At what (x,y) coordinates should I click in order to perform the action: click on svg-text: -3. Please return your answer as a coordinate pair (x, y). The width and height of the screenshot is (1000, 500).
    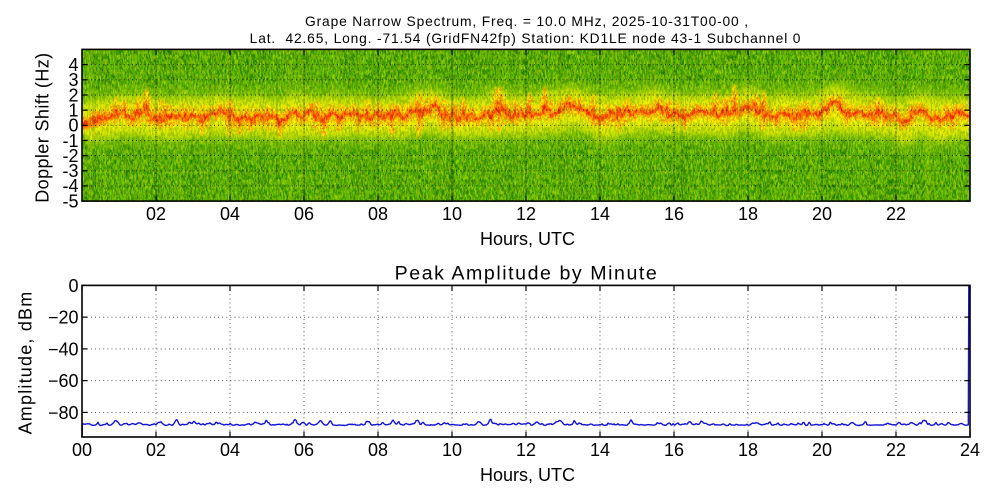
    Looking at the image, I should click on (70, 171).